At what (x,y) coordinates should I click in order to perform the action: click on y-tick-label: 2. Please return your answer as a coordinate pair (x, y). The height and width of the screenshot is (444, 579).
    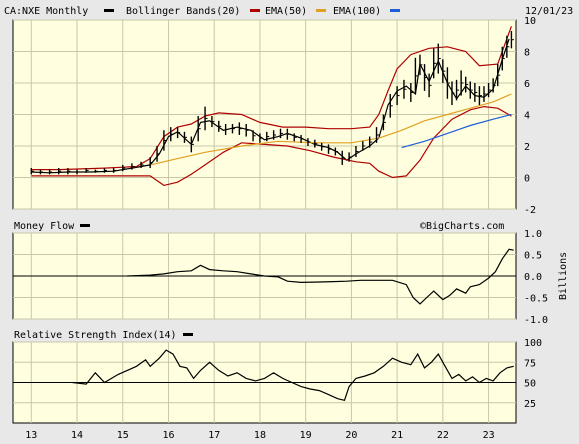
    Looking at the image, I should click on (527, 147).